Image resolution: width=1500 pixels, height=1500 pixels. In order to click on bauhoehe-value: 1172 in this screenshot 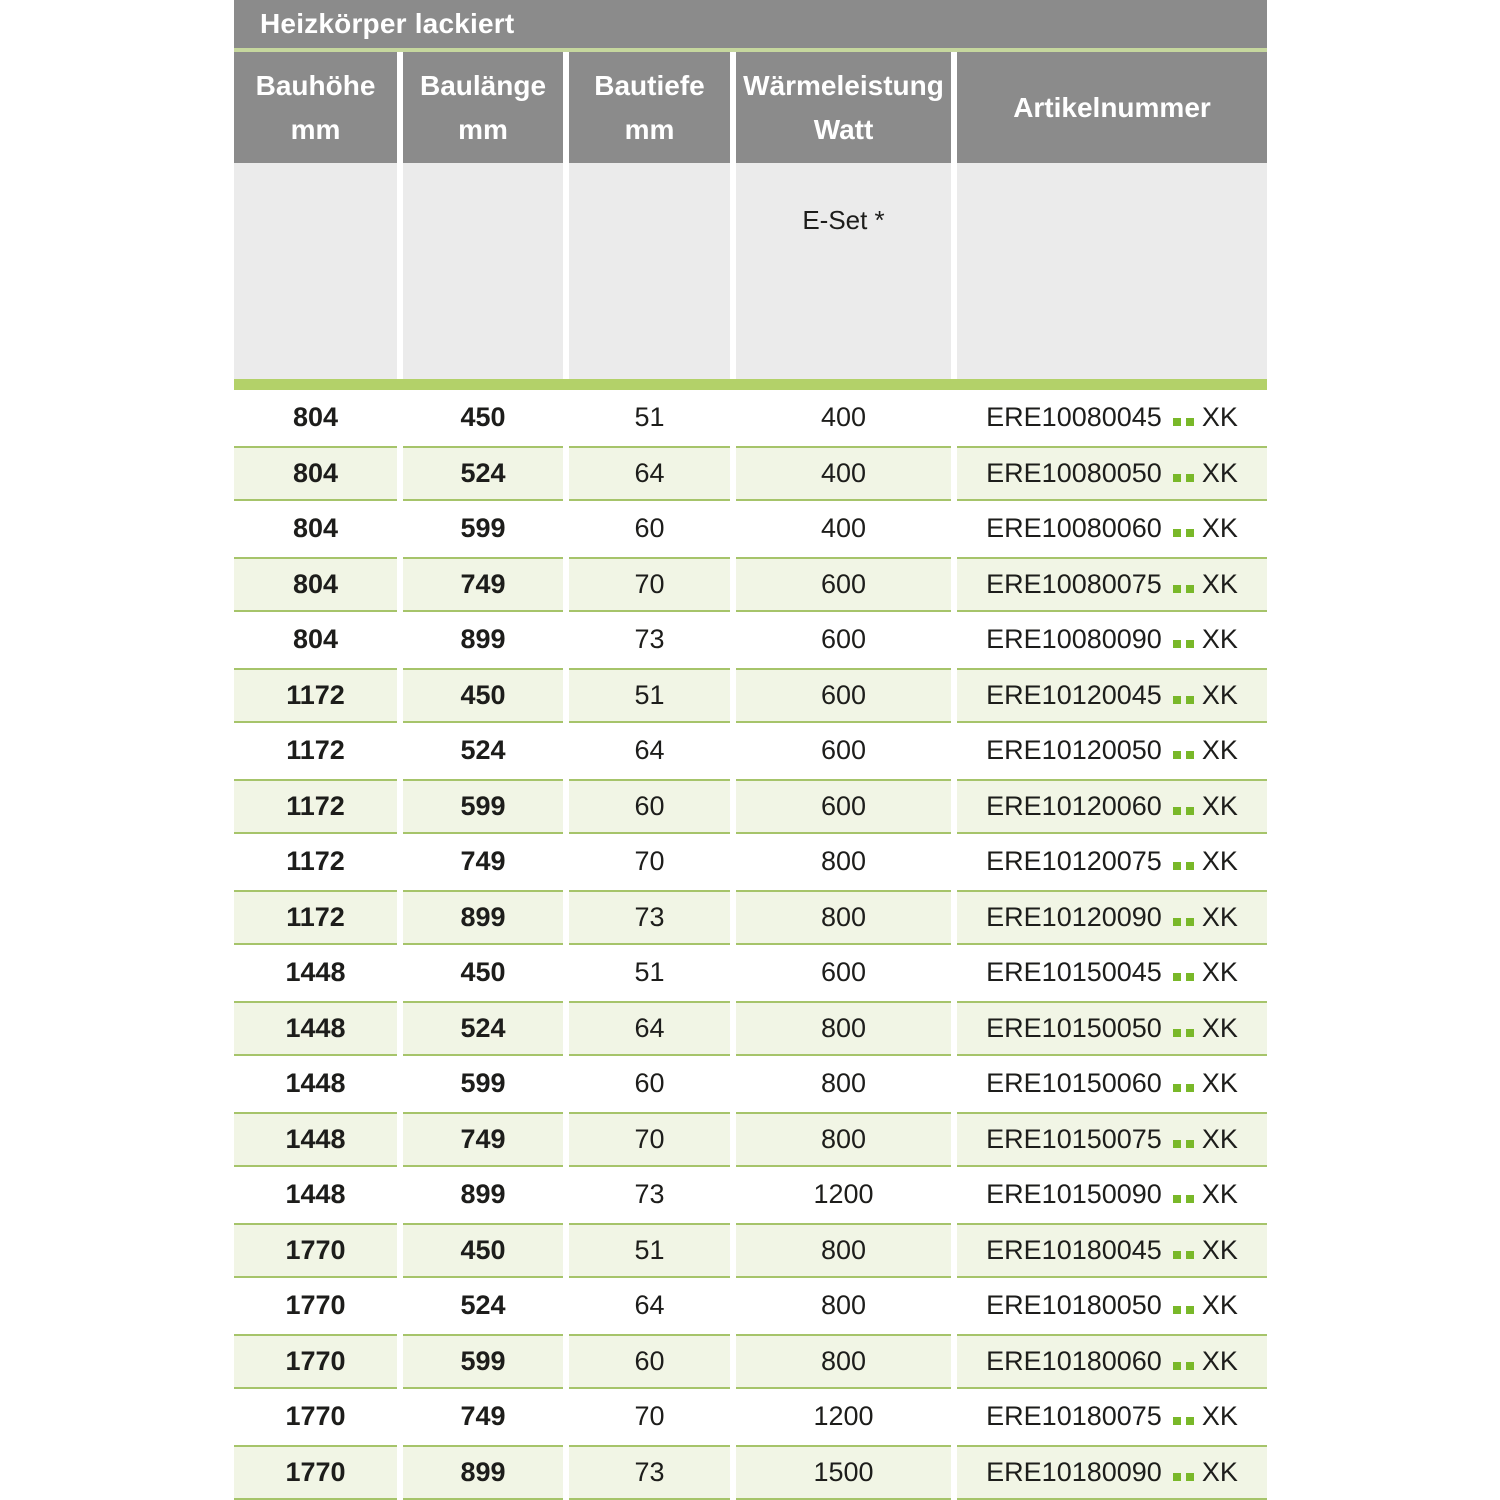, I will do `click(315, 861)`.